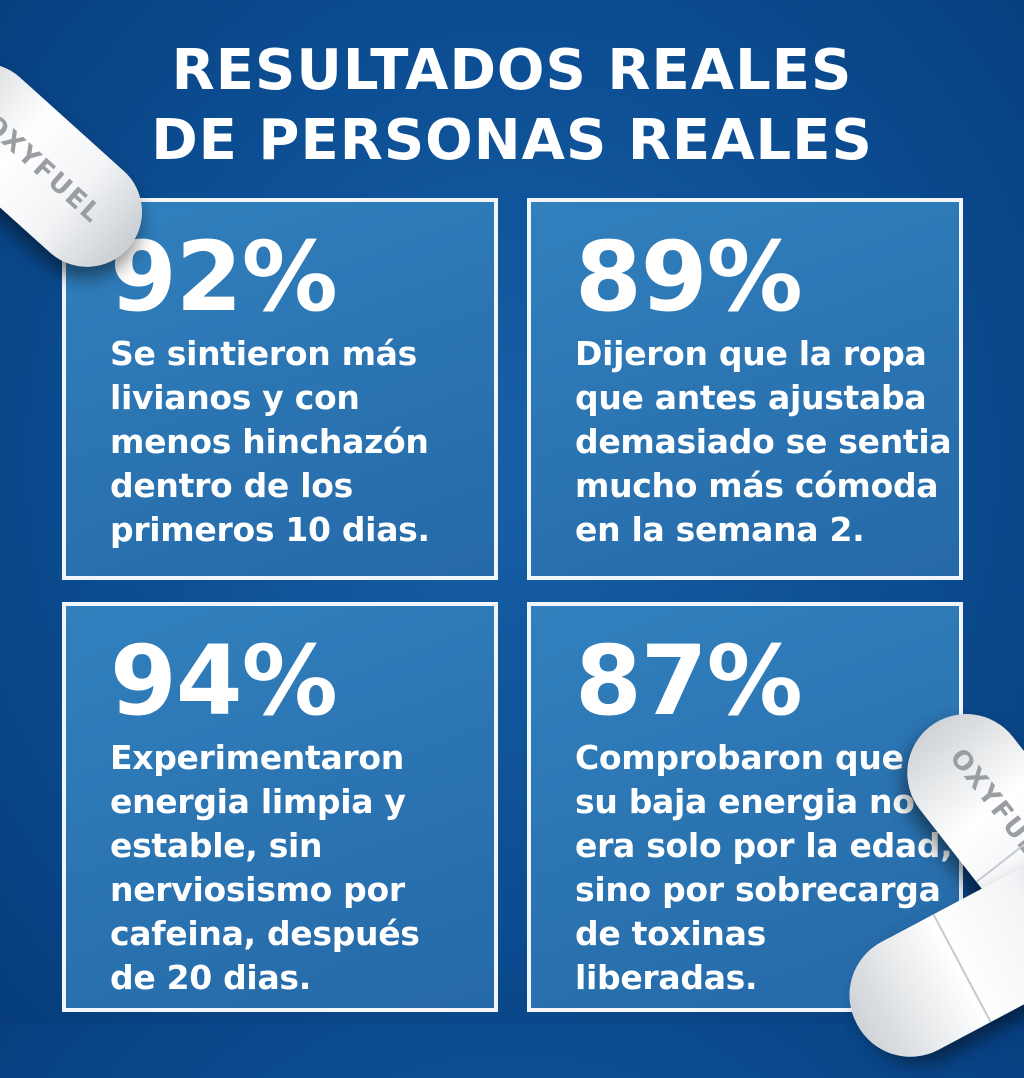 The height and width of the screenshot is (1078, 1024). Describe the element at coordinates (512, 140) in the screenshot. I see `headline-line-2: DE PERSONAS REALES` at that location.